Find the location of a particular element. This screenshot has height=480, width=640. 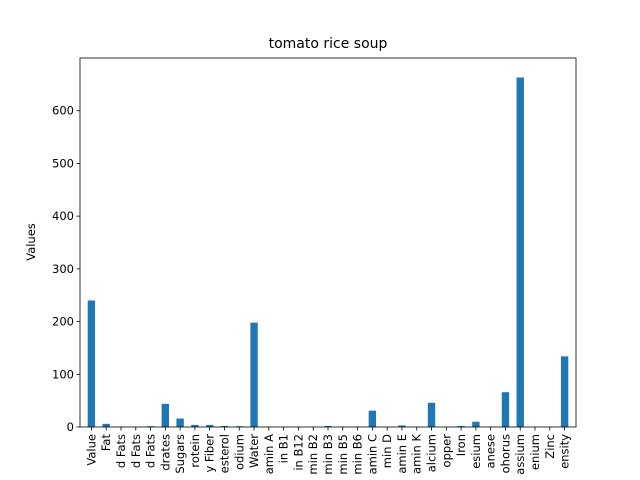

x-tick-label-12: amin A is located at coordinates (269, 454).